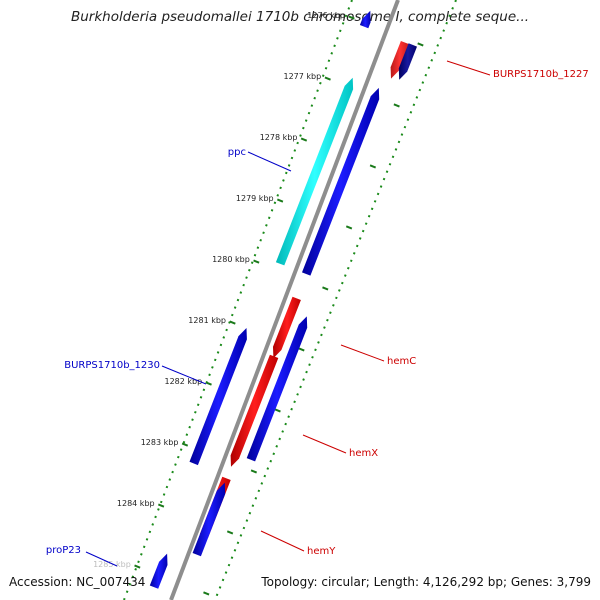  I want to click on tick-label: 1285 kbp, so click(112, 564).